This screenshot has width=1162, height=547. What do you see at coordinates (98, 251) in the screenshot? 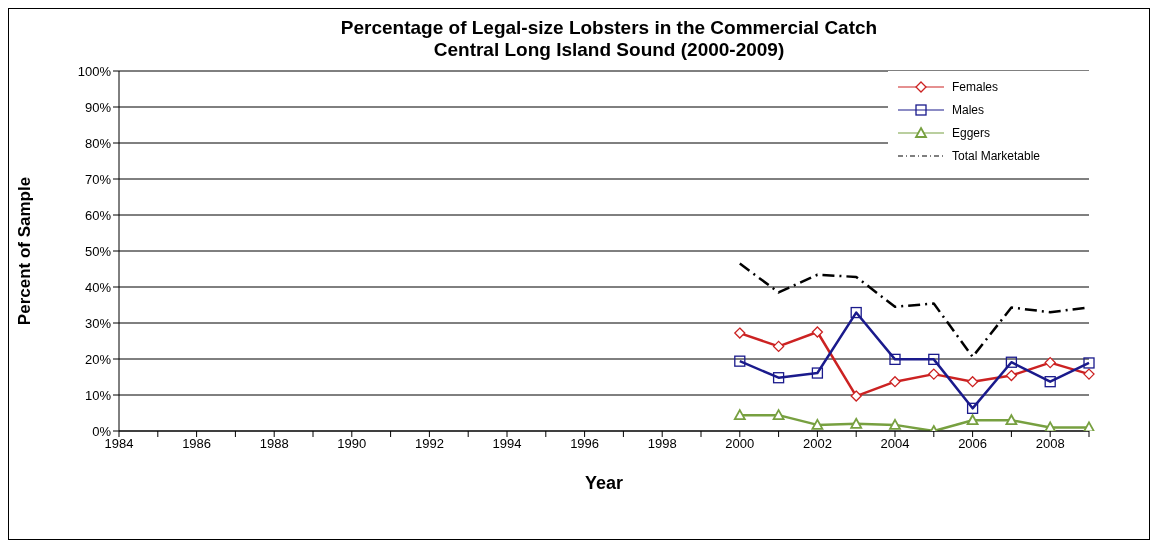
I see `y-tick-label: 50%` at bounding box center [98, 251].